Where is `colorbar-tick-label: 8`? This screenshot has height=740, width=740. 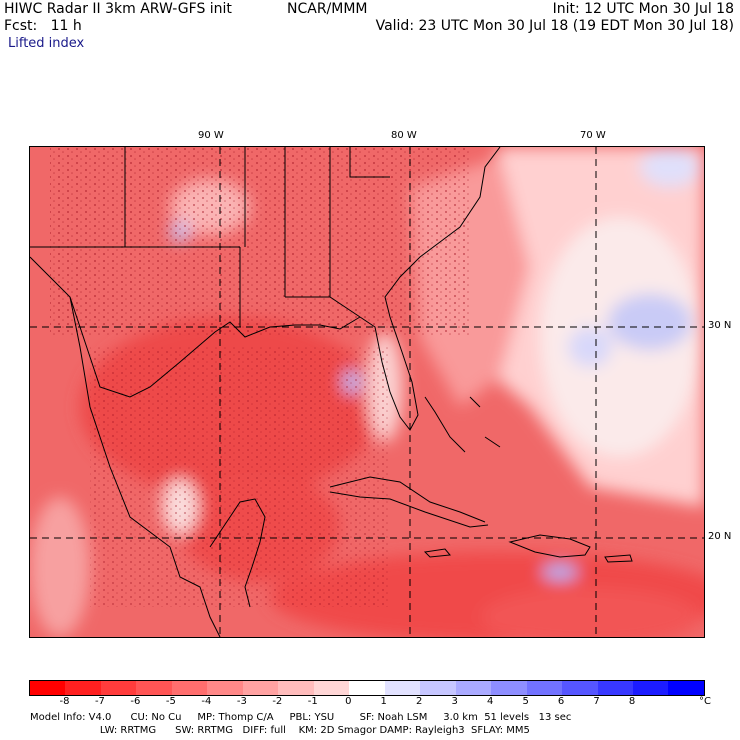
colorbar-tick-label: 8 is located at coordinates (632, 701).